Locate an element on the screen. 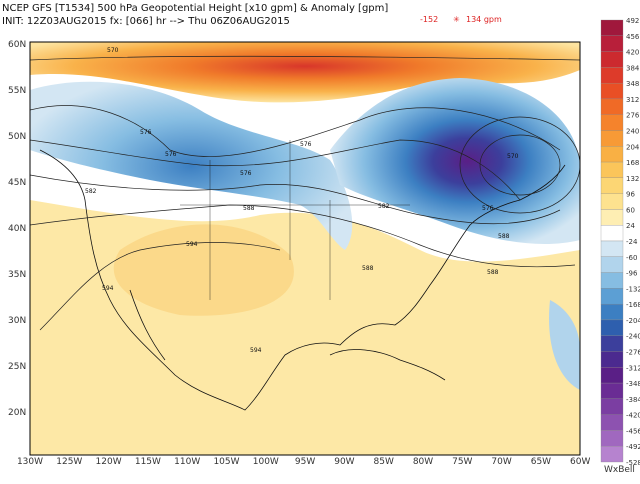 This screenshot has width=640, height=484. min-value: -152 is located at coordinates (429, 19).